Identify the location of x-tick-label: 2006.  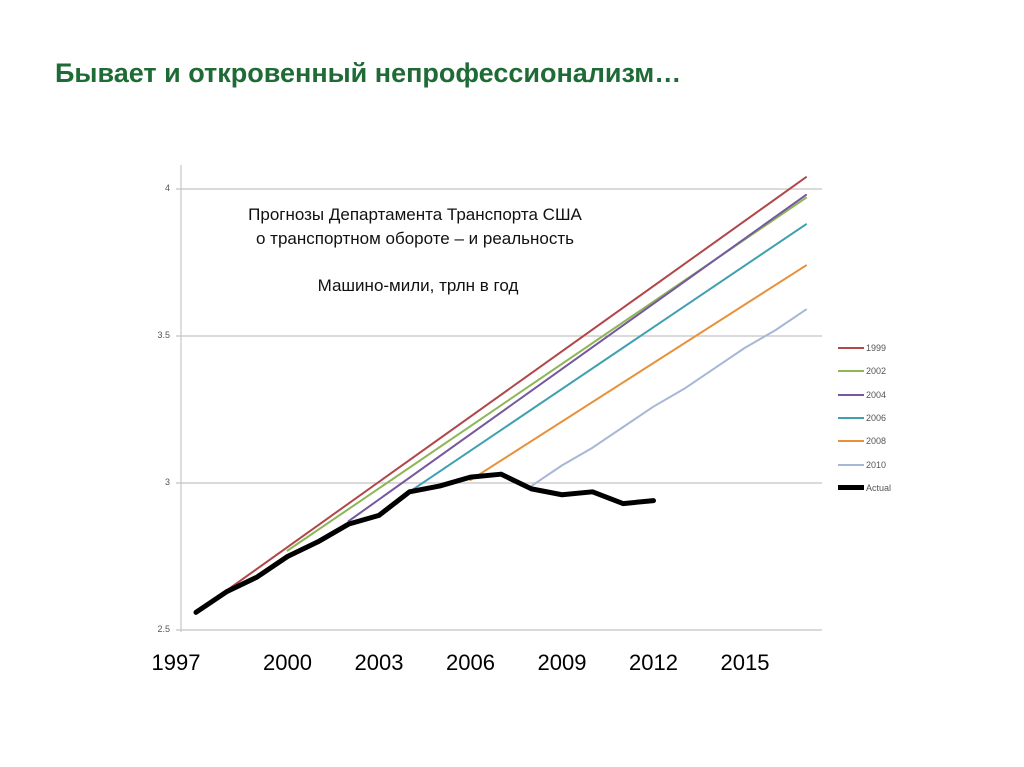
(470, 662).